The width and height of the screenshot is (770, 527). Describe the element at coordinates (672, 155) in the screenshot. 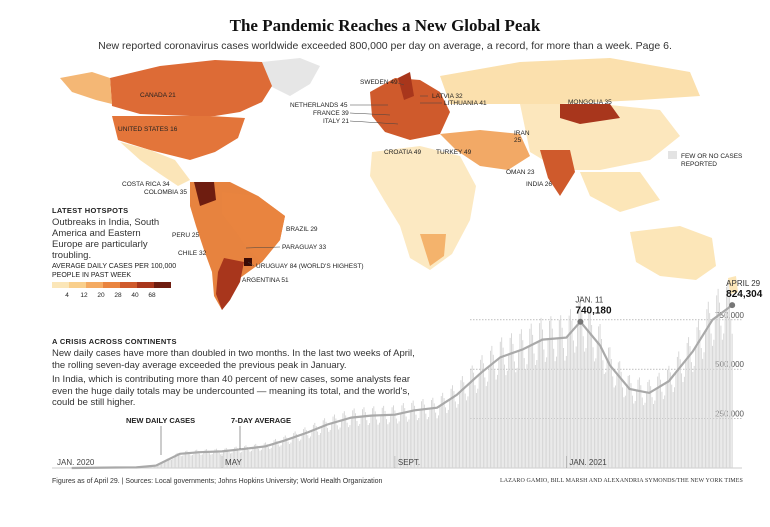

I see `no-data-swatch` at that location.